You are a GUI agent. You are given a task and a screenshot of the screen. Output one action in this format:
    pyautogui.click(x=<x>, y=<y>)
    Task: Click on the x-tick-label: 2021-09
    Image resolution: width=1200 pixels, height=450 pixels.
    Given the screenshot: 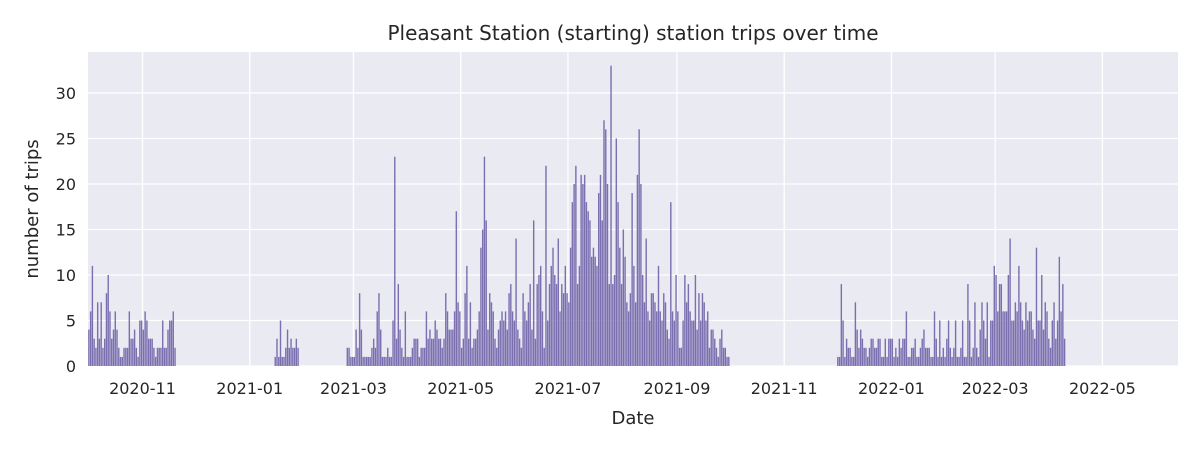 What is the action you would take?
    pyautogui.click(x=677, y=388)
    